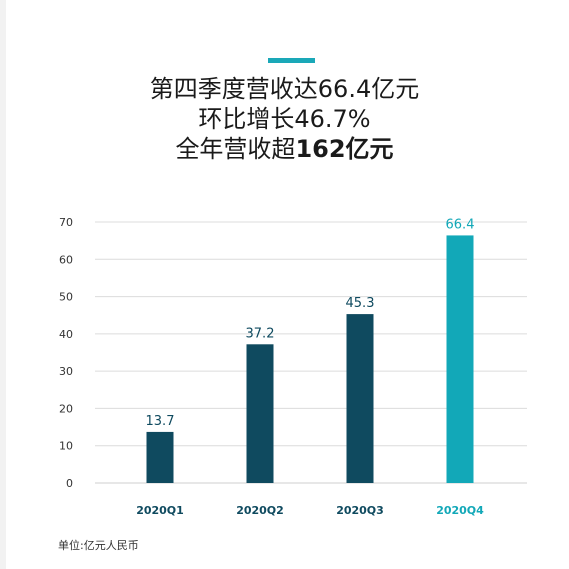  I want to click on data-label: 13.7, so click(160, 421).